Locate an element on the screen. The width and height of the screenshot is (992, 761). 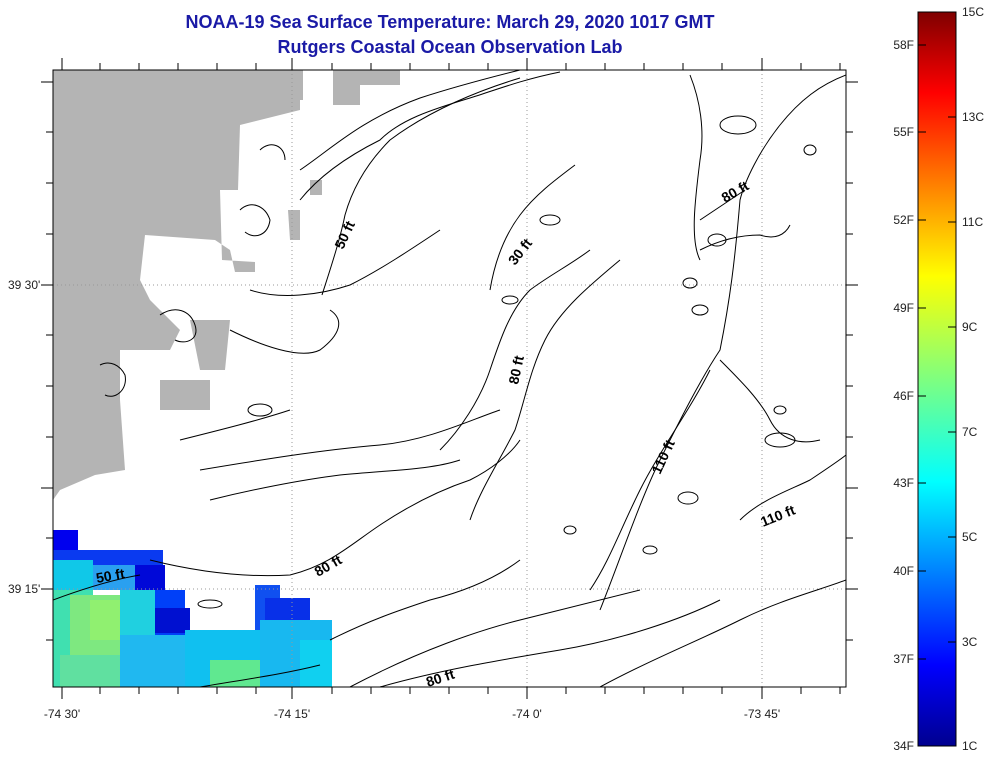
colorbar-f-label: 58F is located at coordinates (903, 45).